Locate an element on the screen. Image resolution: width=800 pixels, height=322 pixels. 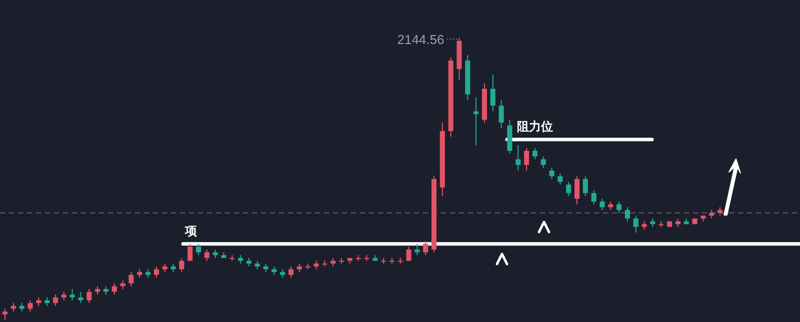
ref-line-label: 项 is located at coordinates (191, 231).